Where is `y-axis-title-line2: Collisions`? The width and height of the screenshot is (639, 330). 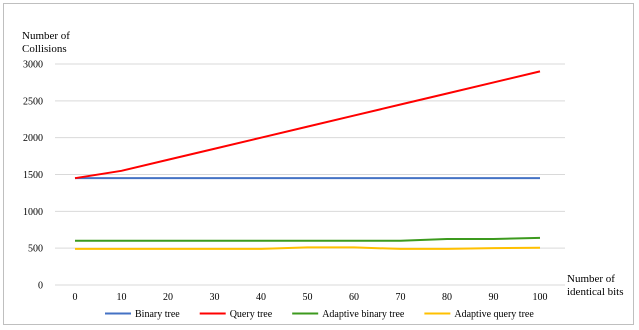 y-axis-title-line2: Collisions is located at coordinates (44, 49).